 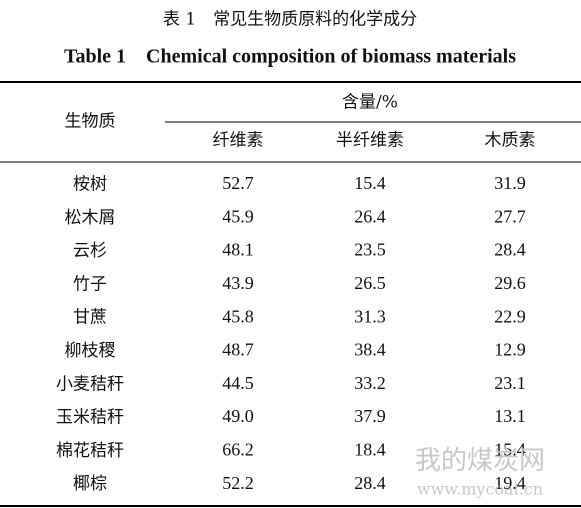 What do you see at coordinates (90, 185) in the screenshot?
I see `row-label: 桉树` at bounding box center [90, 185].